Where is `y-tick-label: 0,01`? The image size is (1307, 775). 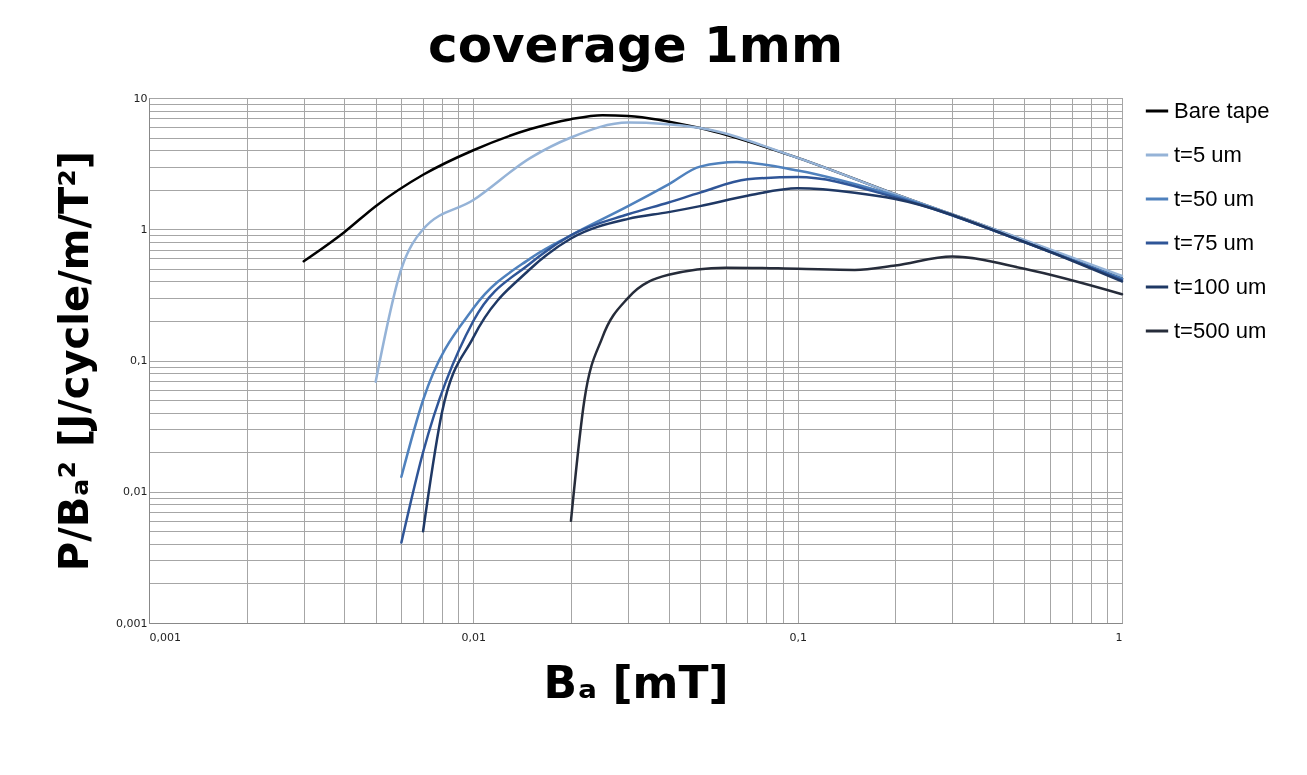 y-tick-label: 0,01 is located at coordinates (135, 492).